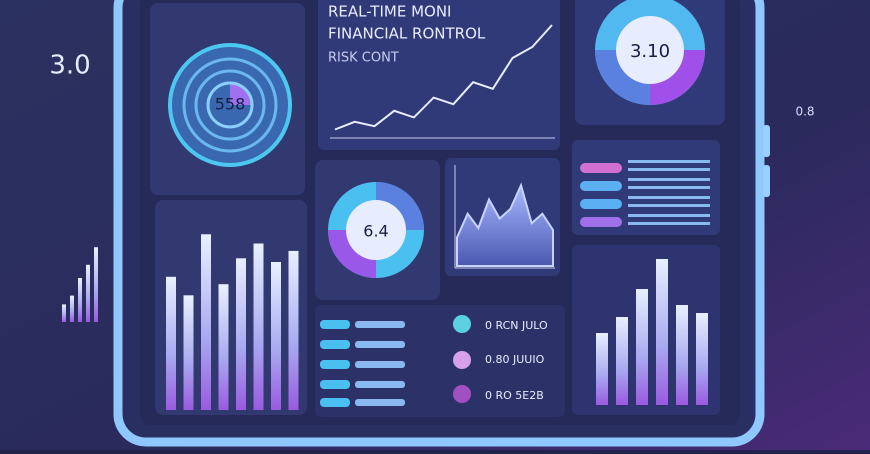  What do you see at coordinates (516, 325) in the screenshot?
I see `list-row: 0 RCN JULO` at bounding box center [516, 325].